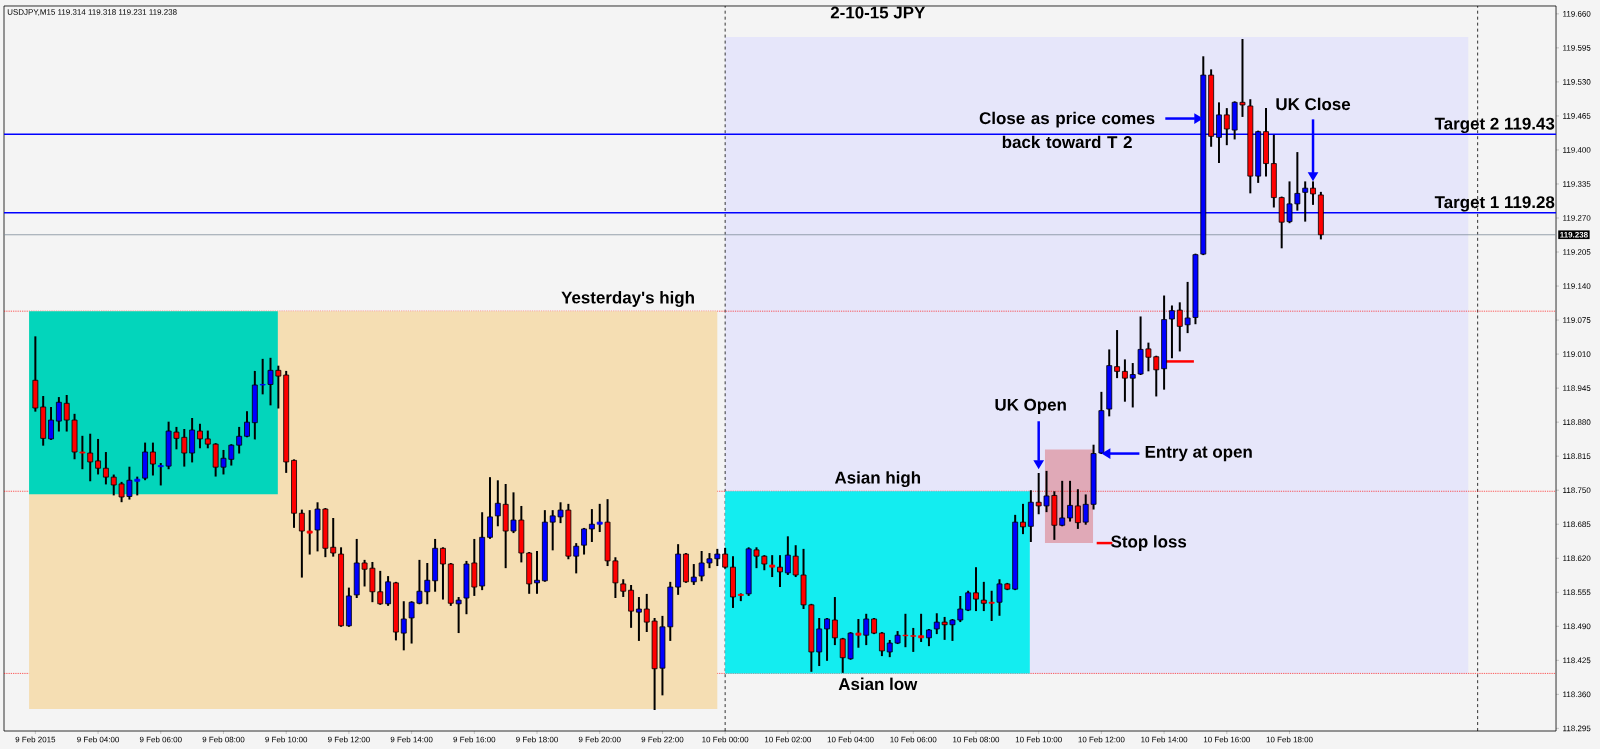 This screenshot has width=1600, height=749. Describe the element at coordinates (877, 479) in the screenshot. I see `ref-line-label: Asian high` at that location.